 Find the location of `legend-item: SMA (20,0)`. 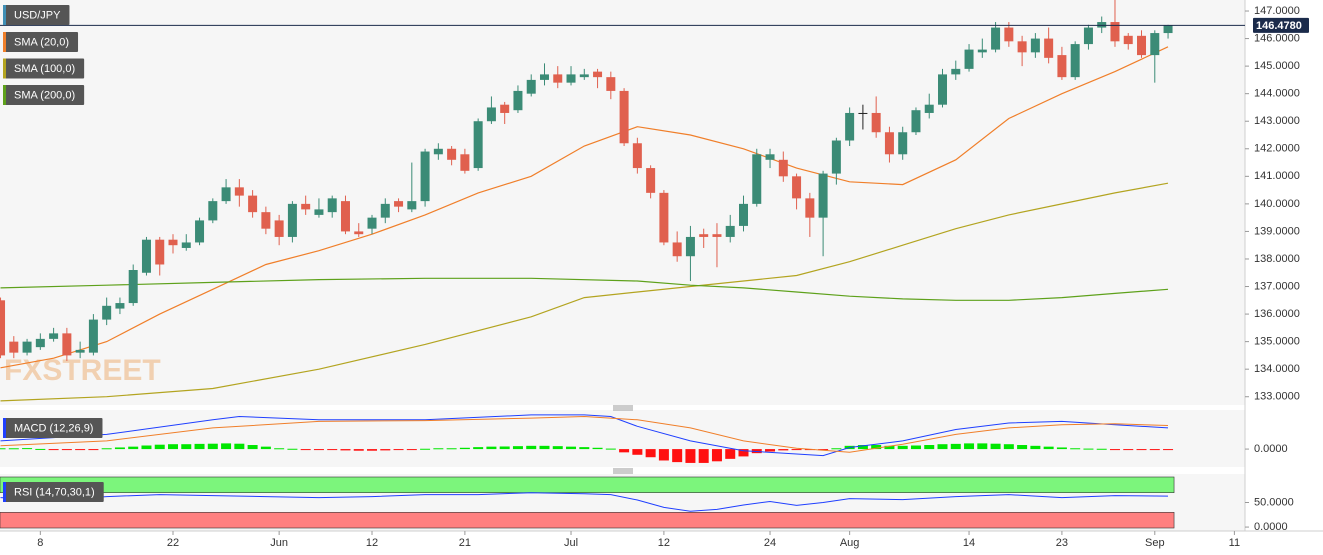

legend-item: SMA (20,0) is located at coordinates (41, 42).